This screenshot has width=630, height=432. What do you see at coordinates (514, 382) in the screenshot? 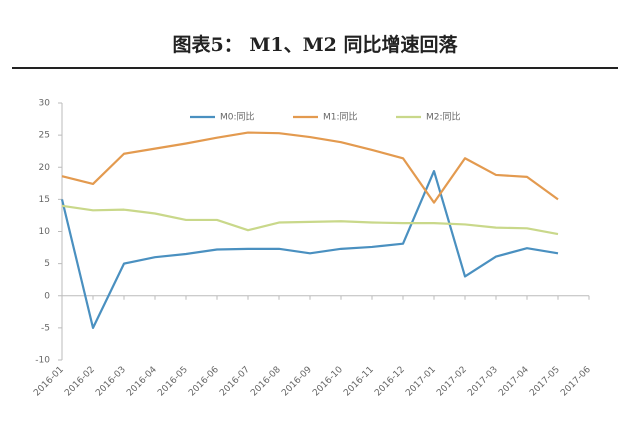
I see `x-tick-label: 2017-04` at bounding box center [514, 382].